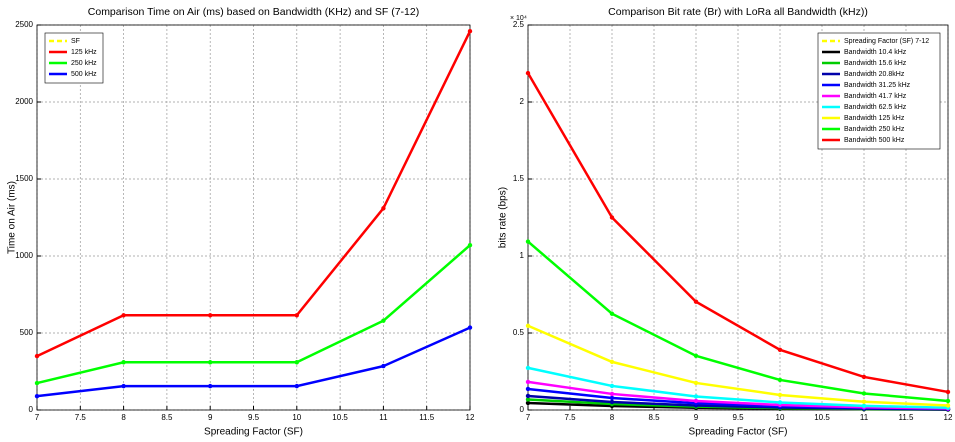 The height and width of the screenshot is (442, 955). What do you see at coordinates (874, 140) in the screenshot?
I see `legend-label: Bandwidth 500 kHz` at bounding box center [874, 140].